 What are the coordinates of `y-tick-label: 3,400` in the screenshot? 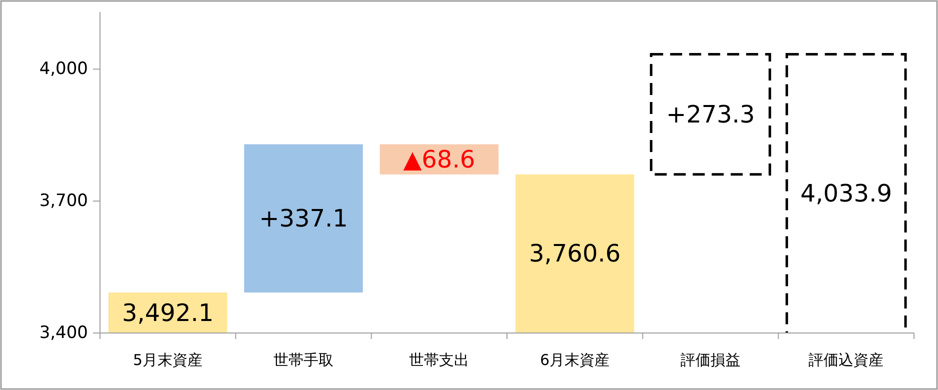 It's located at (63, 333).